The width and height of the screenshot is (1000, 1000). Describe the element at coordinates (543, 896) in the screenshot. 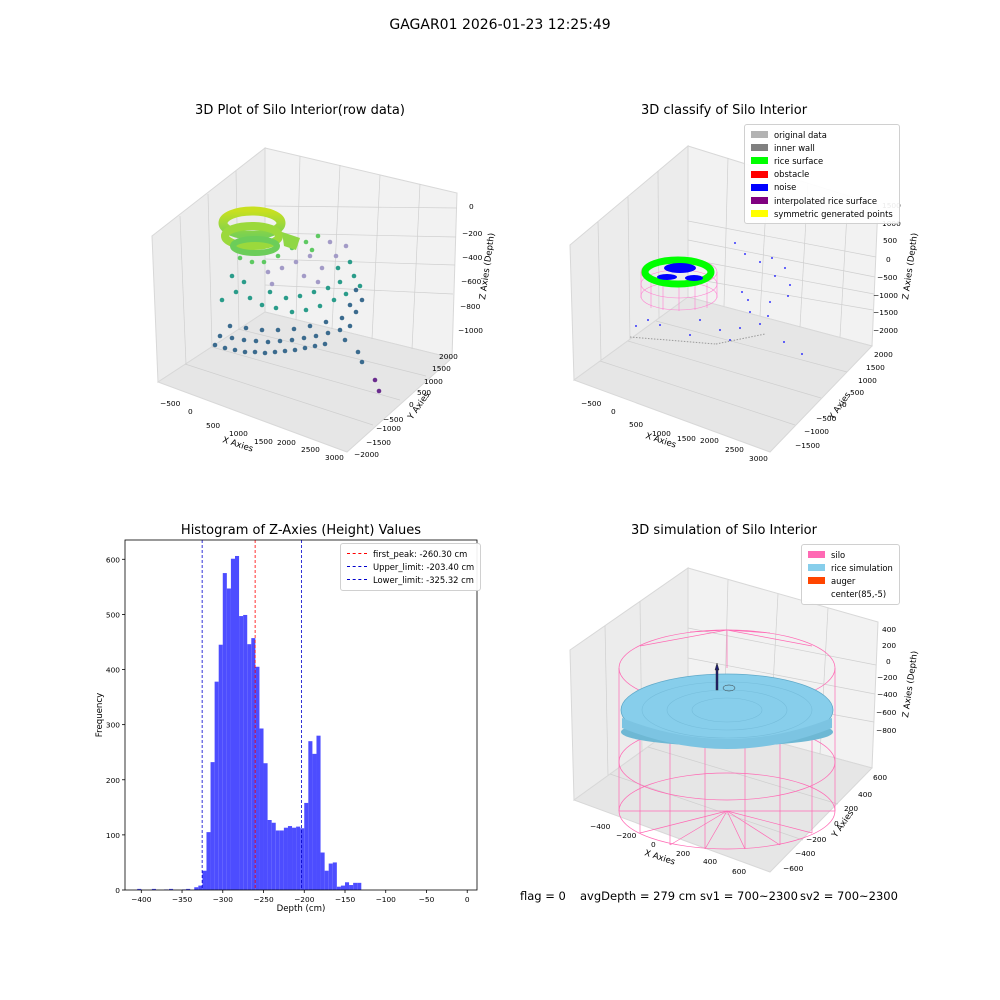

I see `footer-flag: flag = 0` at that location.